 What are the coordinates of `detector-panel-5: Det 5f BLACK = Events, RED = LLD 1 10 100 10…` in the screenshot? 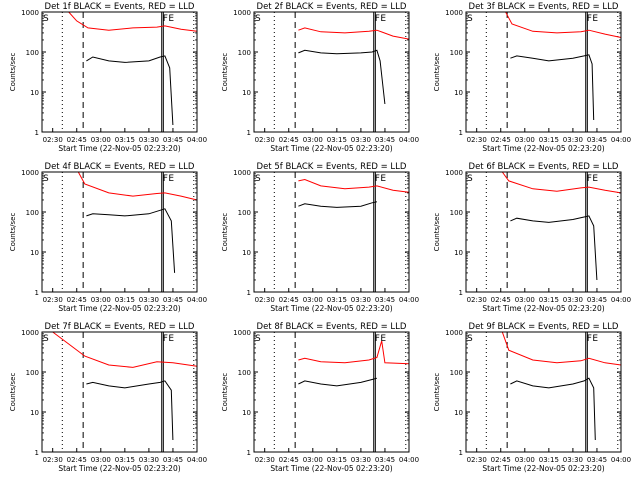 It's located at (320, 237).